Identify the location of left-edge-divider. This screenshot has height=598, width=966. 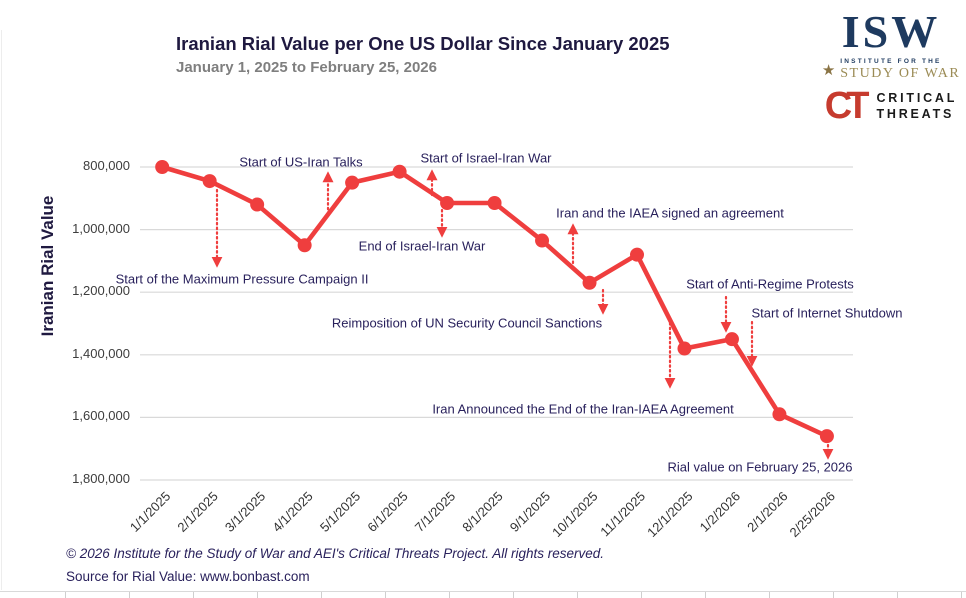
(1, 310).